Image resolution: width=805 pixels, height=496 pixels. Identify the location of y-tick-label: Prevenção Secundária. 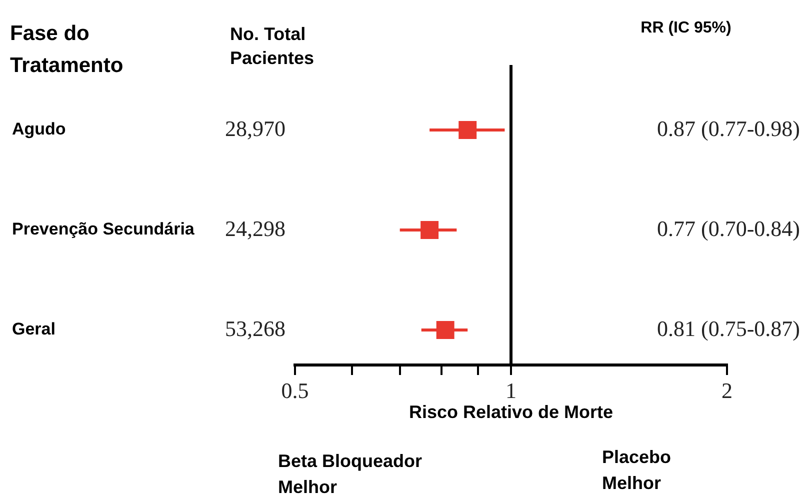
(103, 229).